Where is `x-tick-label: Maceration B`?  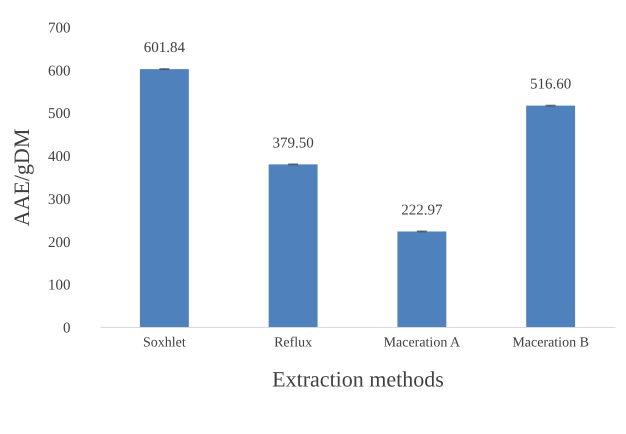
x-tick-label: Maceration B is located at coordinates (550, 343).